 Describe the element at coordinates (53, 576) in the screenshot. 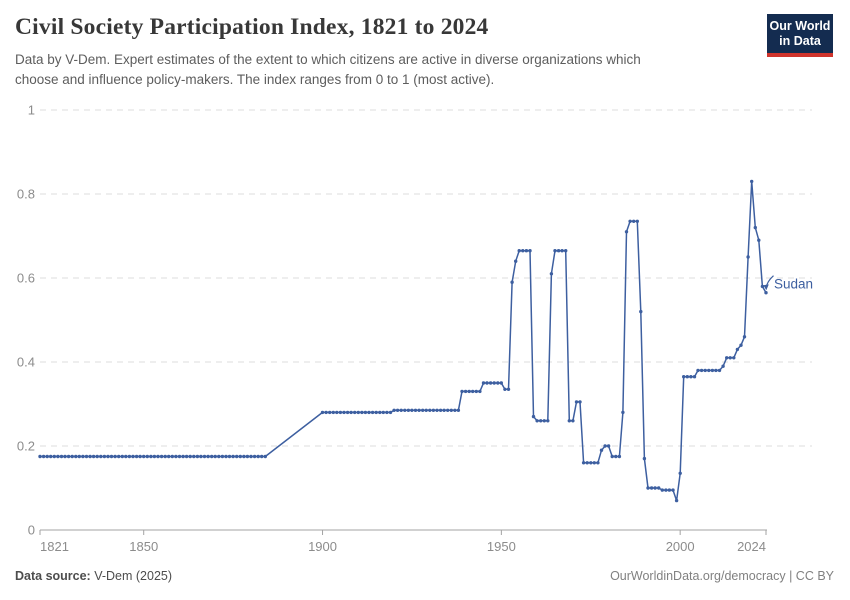

I see `data-source-label: Data source:` at that location.